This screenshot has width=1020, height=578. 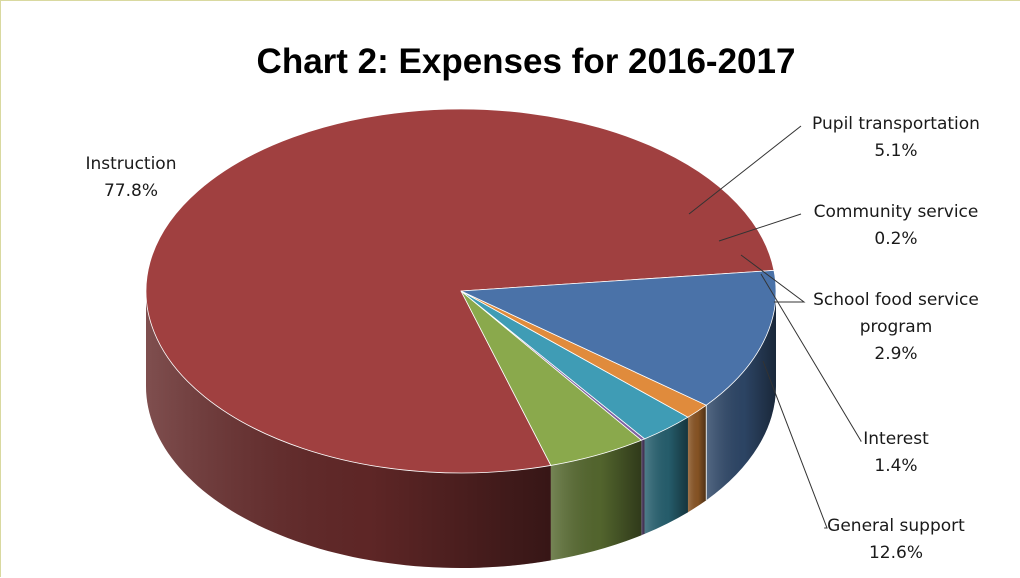 I want to click on label-name-pupil-transportation: Pupil transportation, so click(x=896, y=124).